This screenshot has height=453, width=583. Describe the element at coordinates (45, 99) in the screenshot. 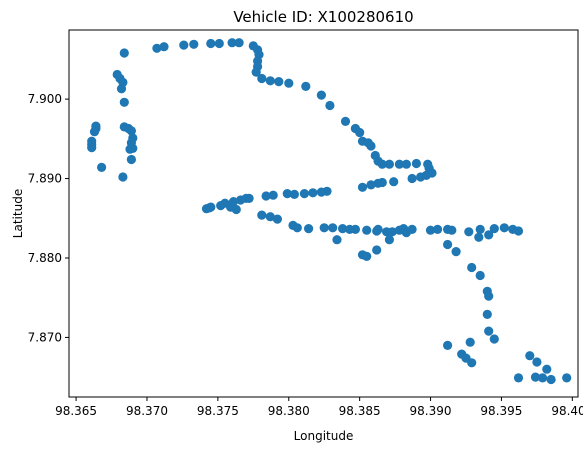

I see `y-tick-label: 7.900` at that location.